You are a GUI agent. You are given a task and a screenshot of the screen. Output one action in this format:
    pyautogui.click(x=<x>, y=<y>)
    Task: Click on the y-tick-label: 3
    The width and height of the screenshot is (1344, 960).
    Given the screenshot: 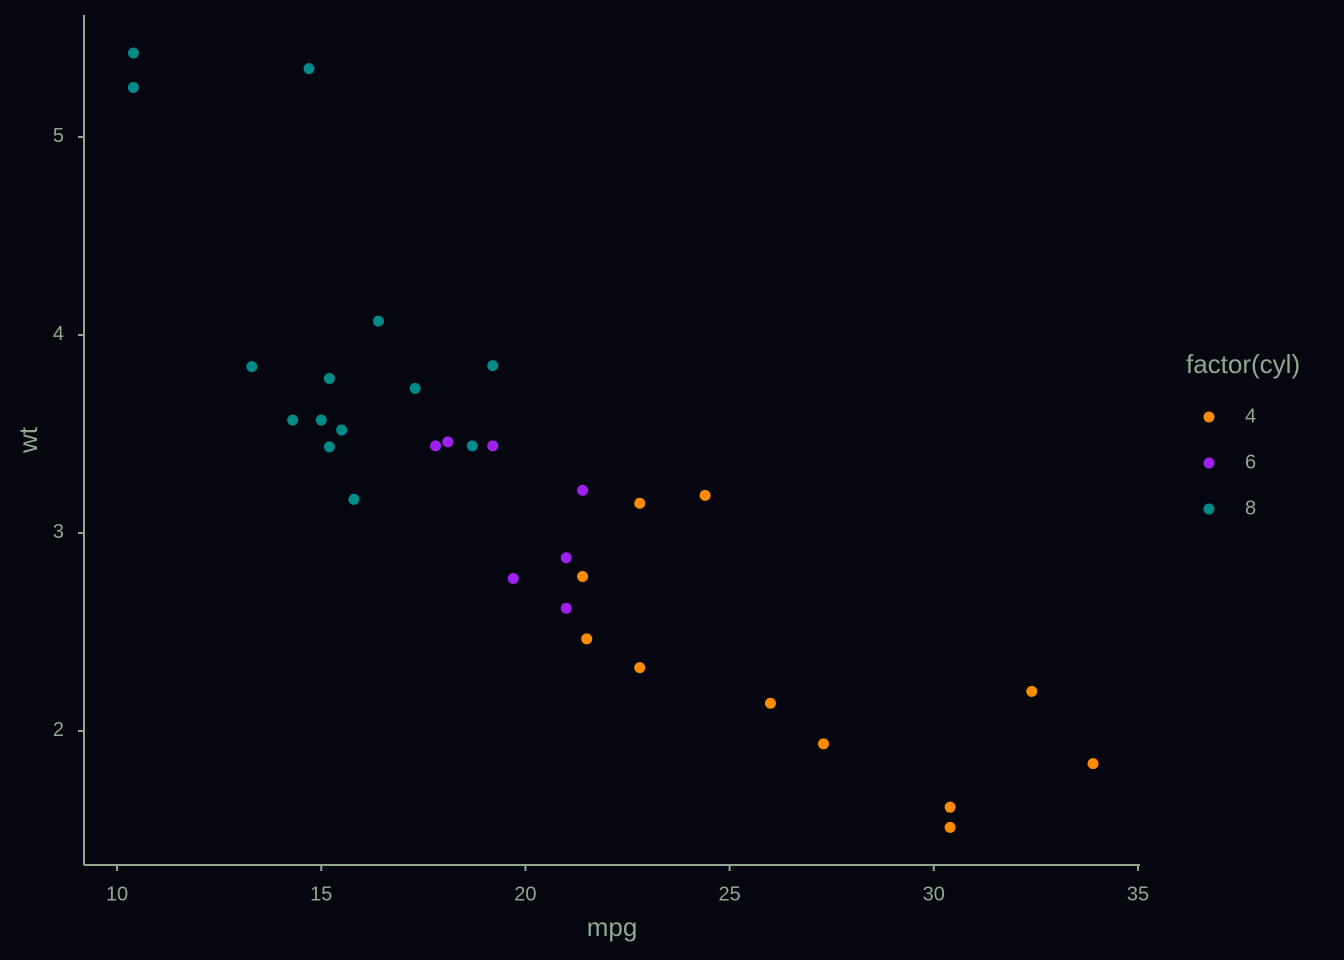 What is the action you would take?
    pyautogui.click(x=58, y=532)
    